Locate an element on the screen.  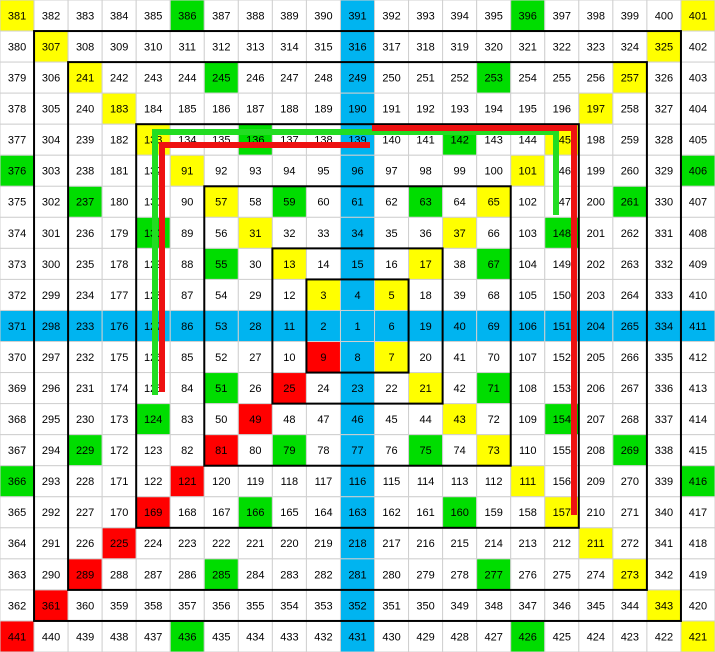
cell-number: 378 is located at coordinates (17, 110).